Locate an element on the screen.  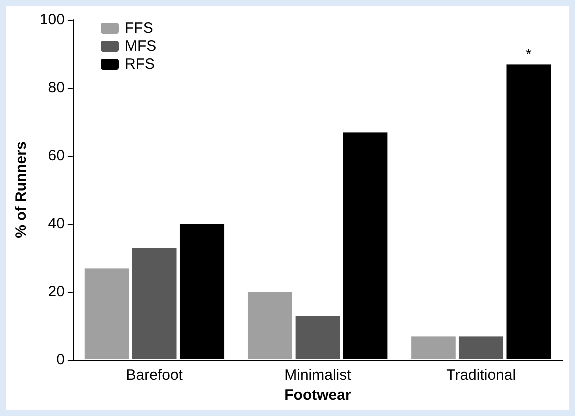
y-tick-label: 0 is located at coordinates (60, 360).